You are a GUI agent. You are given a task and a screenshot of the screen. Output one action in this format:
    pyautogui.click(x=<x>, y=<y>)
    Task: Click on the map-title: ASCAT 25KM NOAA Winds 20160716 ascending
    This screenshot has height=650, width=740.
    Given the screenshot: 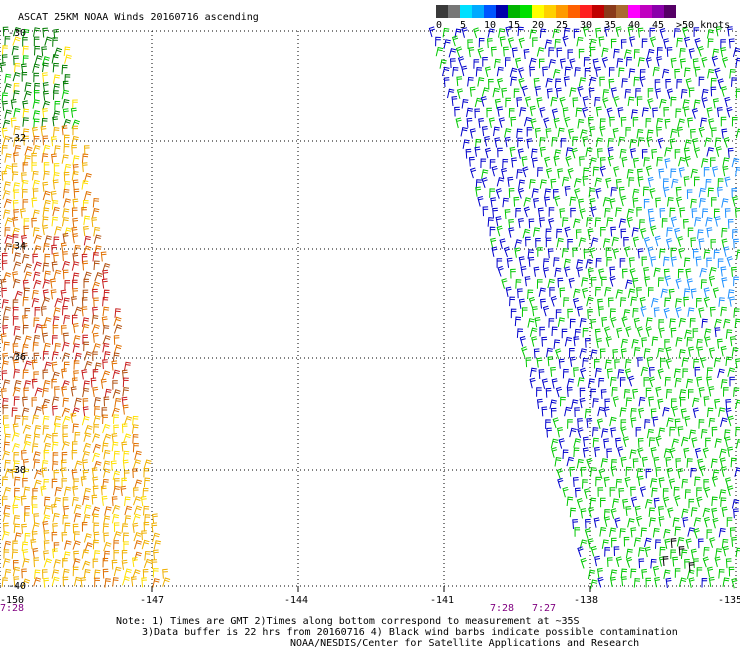 What is the action you would take?
    pyautogui.click(x=138, y=17)
    